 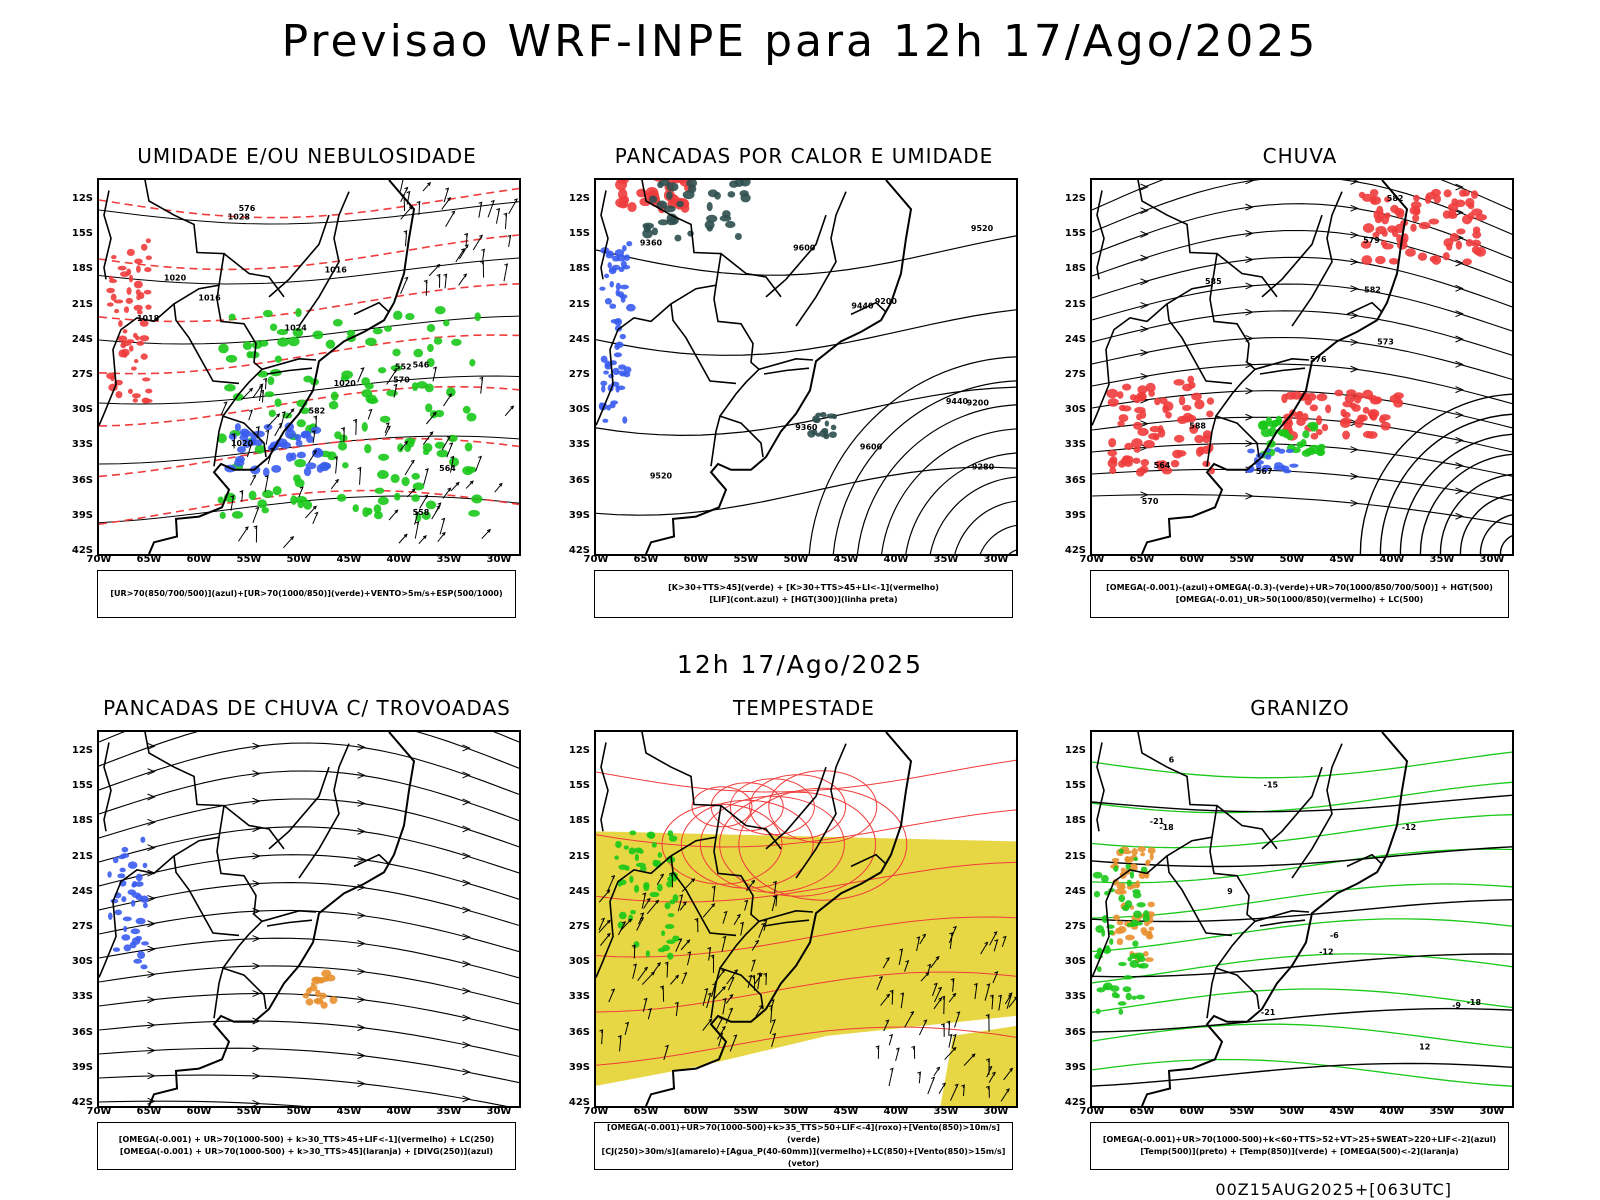 I want to click on map-plot, so click(x=806, y=919).